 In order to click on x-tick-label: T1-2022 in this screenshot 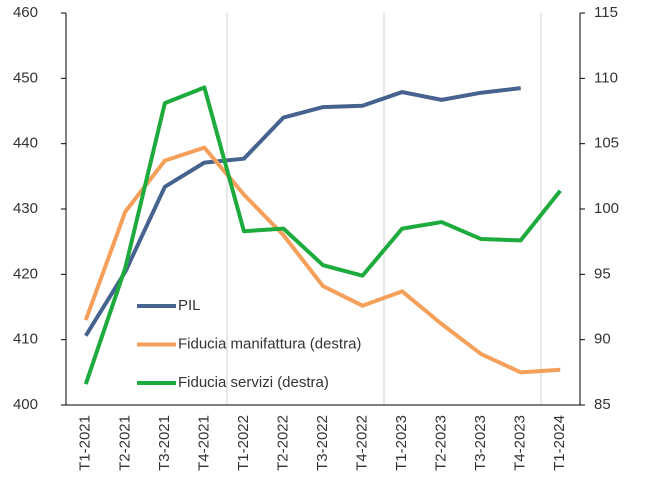, I will do `click(243, 443)`.